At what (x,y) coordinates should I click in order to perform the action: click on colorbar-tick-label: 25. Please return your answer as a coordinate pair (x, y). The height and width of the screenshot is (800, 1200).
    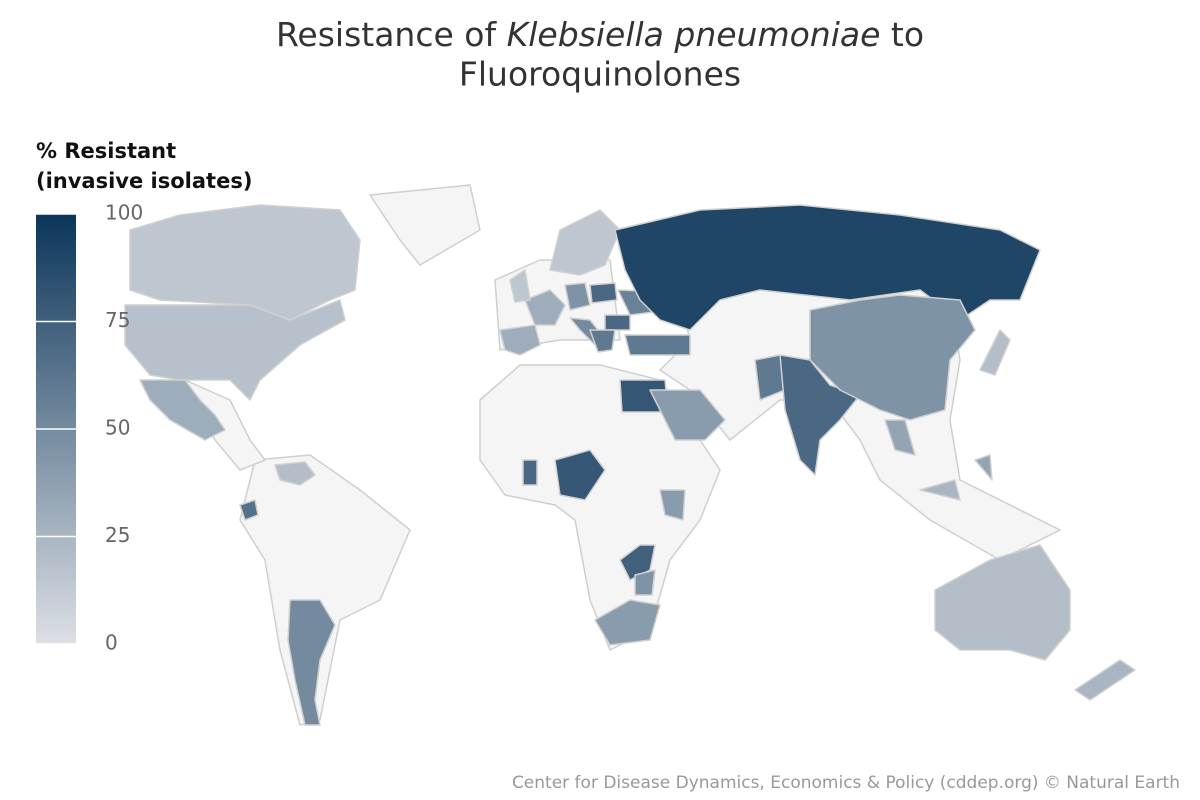
    Looking at the image, I should click on (117, 535).